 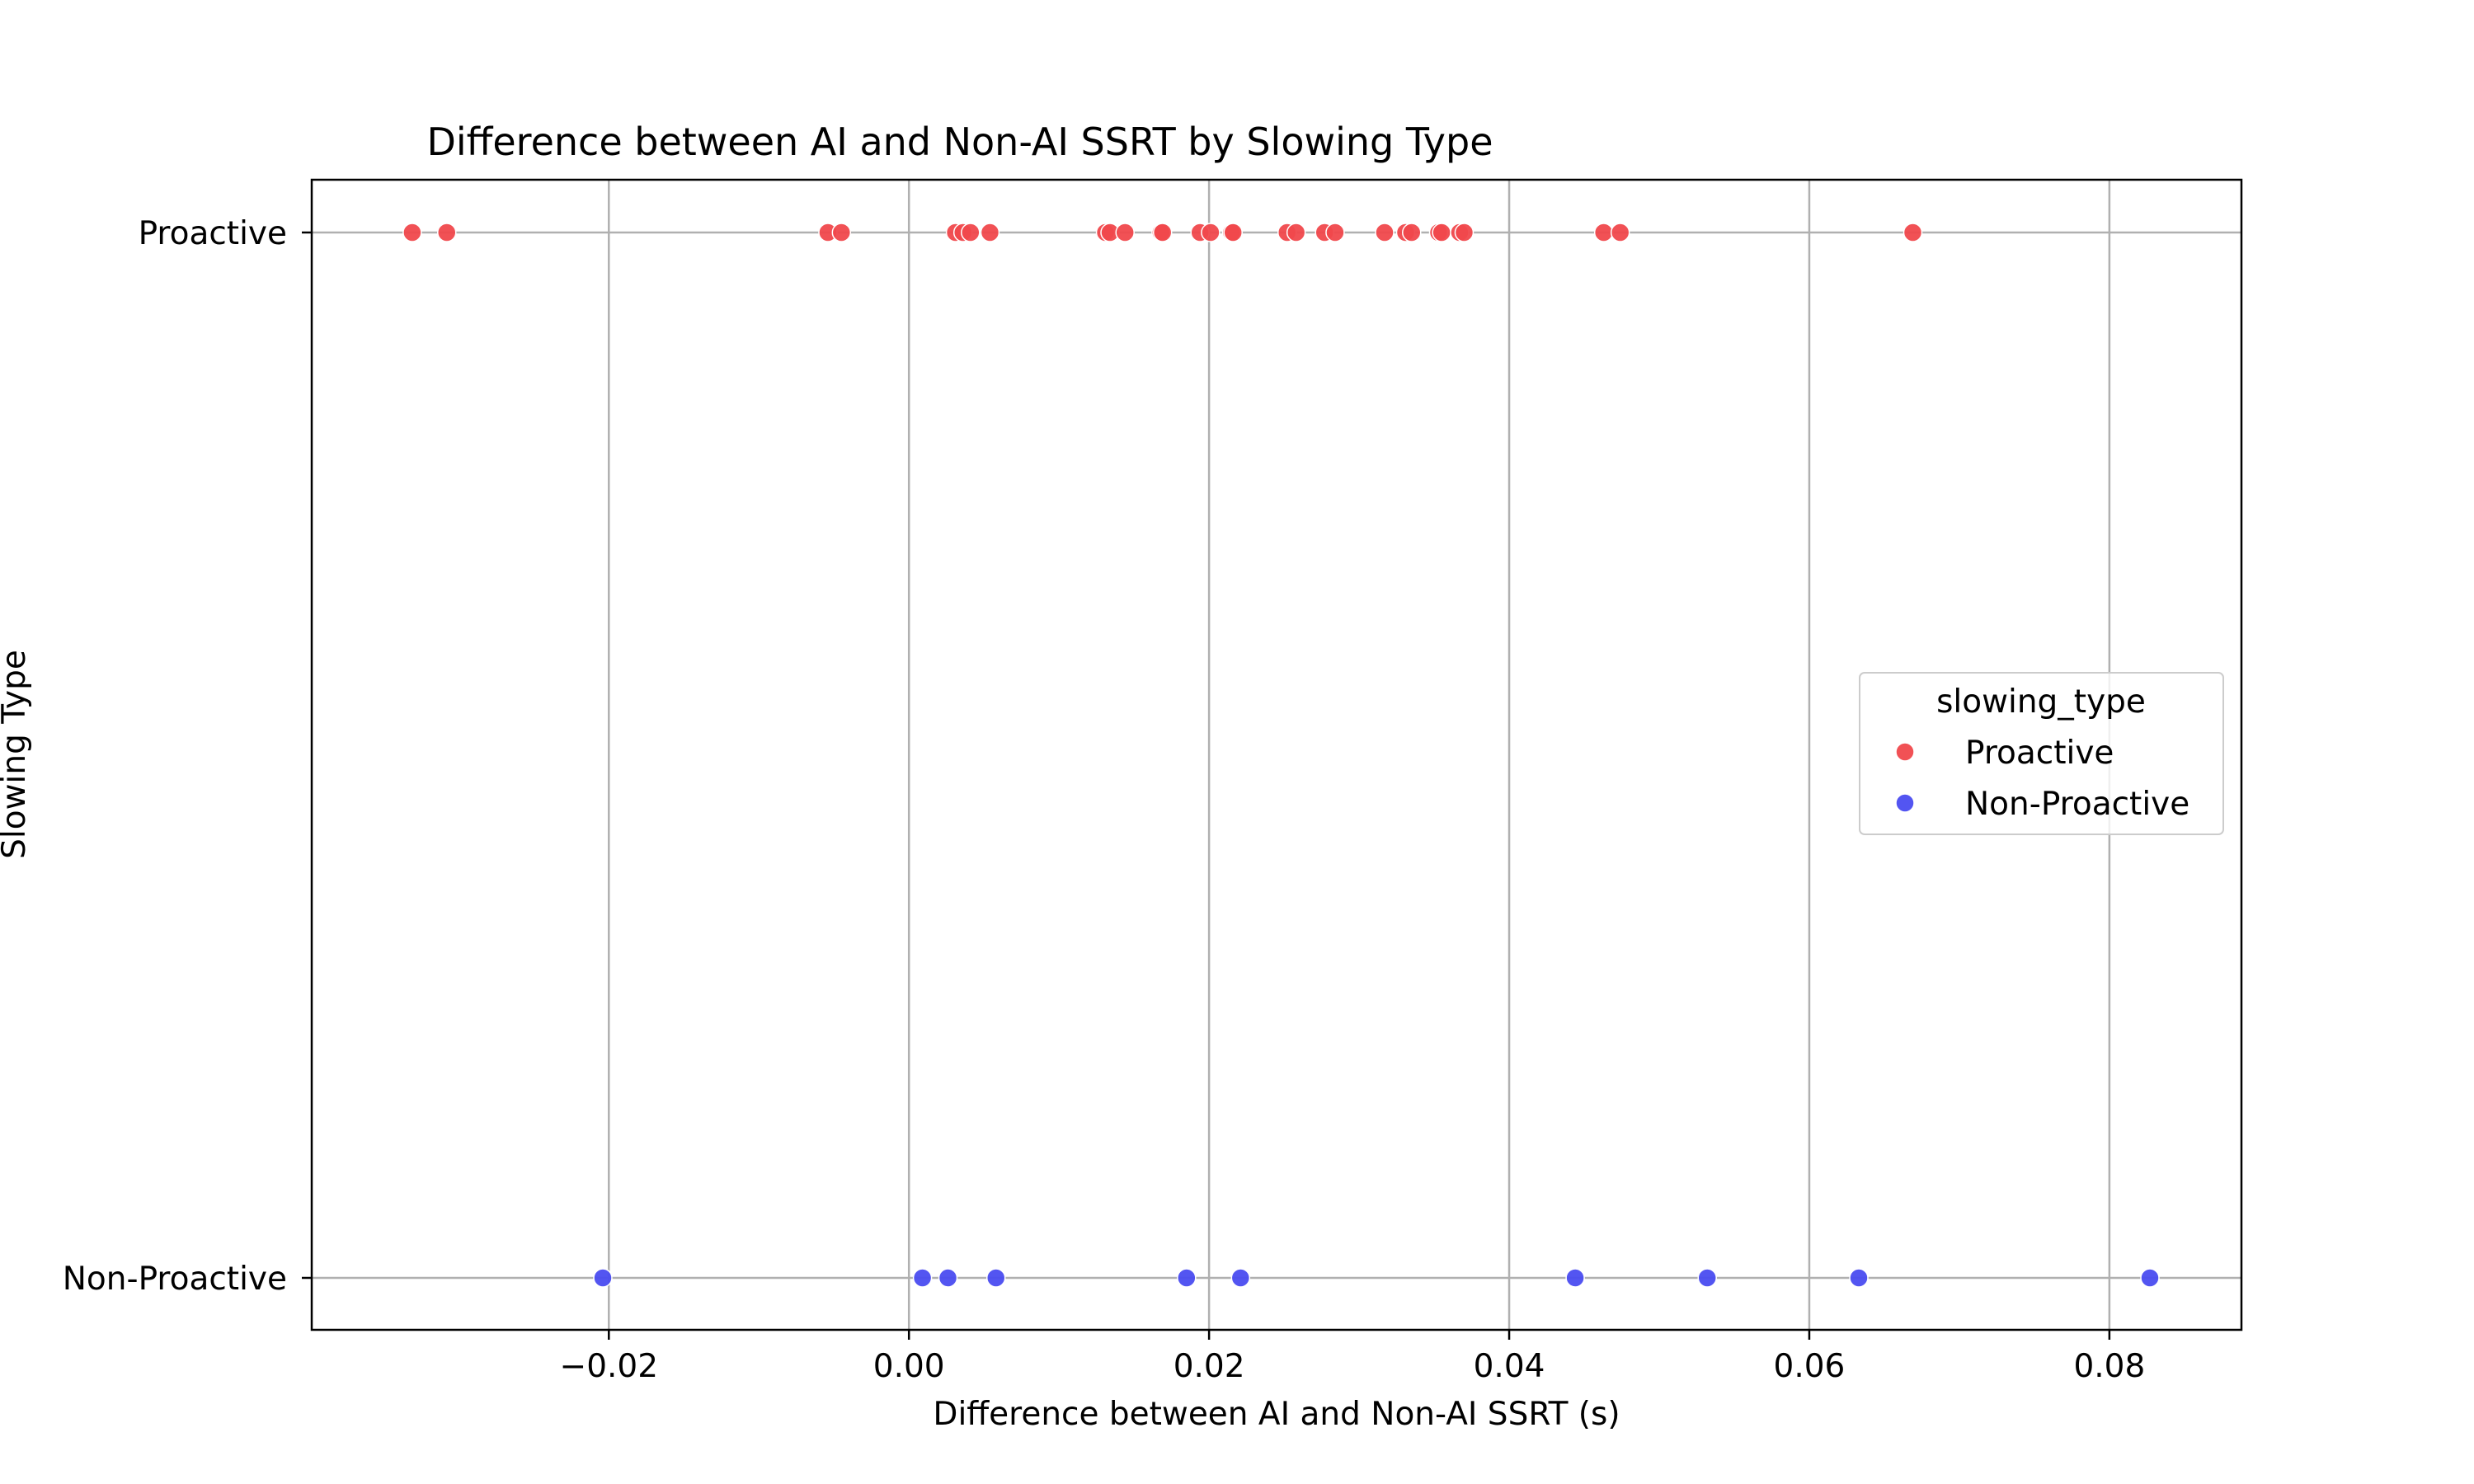 I want to click on y-axis: Proactive Non-Proactive, so click(x=187, y=756).